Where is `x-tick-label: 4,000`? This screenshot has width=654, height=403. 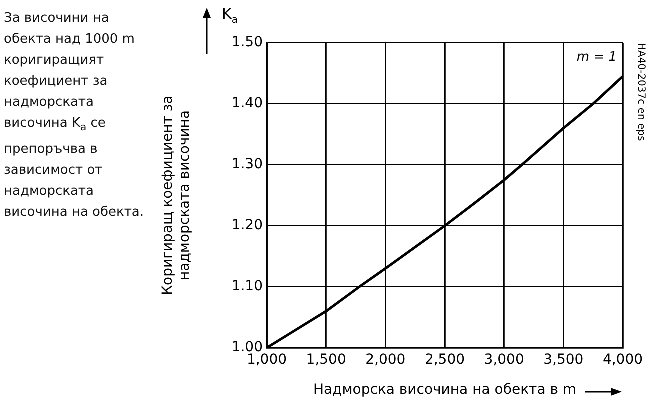
x-tick-label: 4,000 is located at coordinates (623, 360).